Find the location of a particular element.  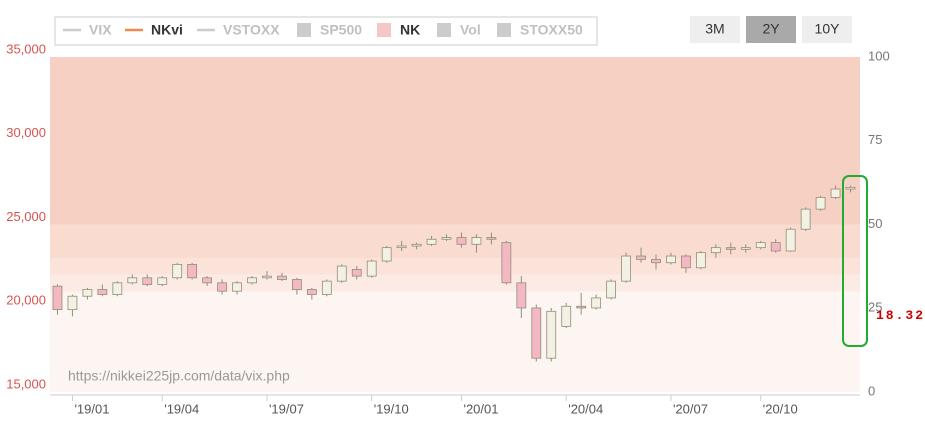

y-tick-label: 25,000 is located at coordinates (26, 216).